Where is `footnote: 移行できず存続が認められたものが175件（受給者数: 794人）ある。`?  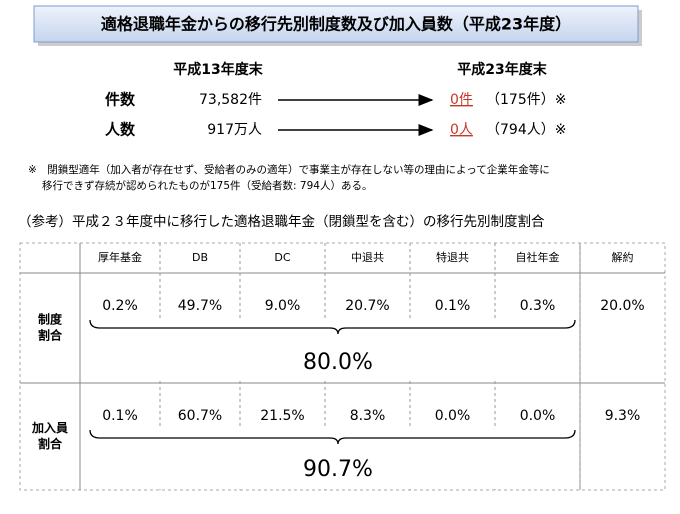
footnote: 移行できず存続が認められたものが175件（受給者数: 794人）ある。 is located at coordinates (207, 185).